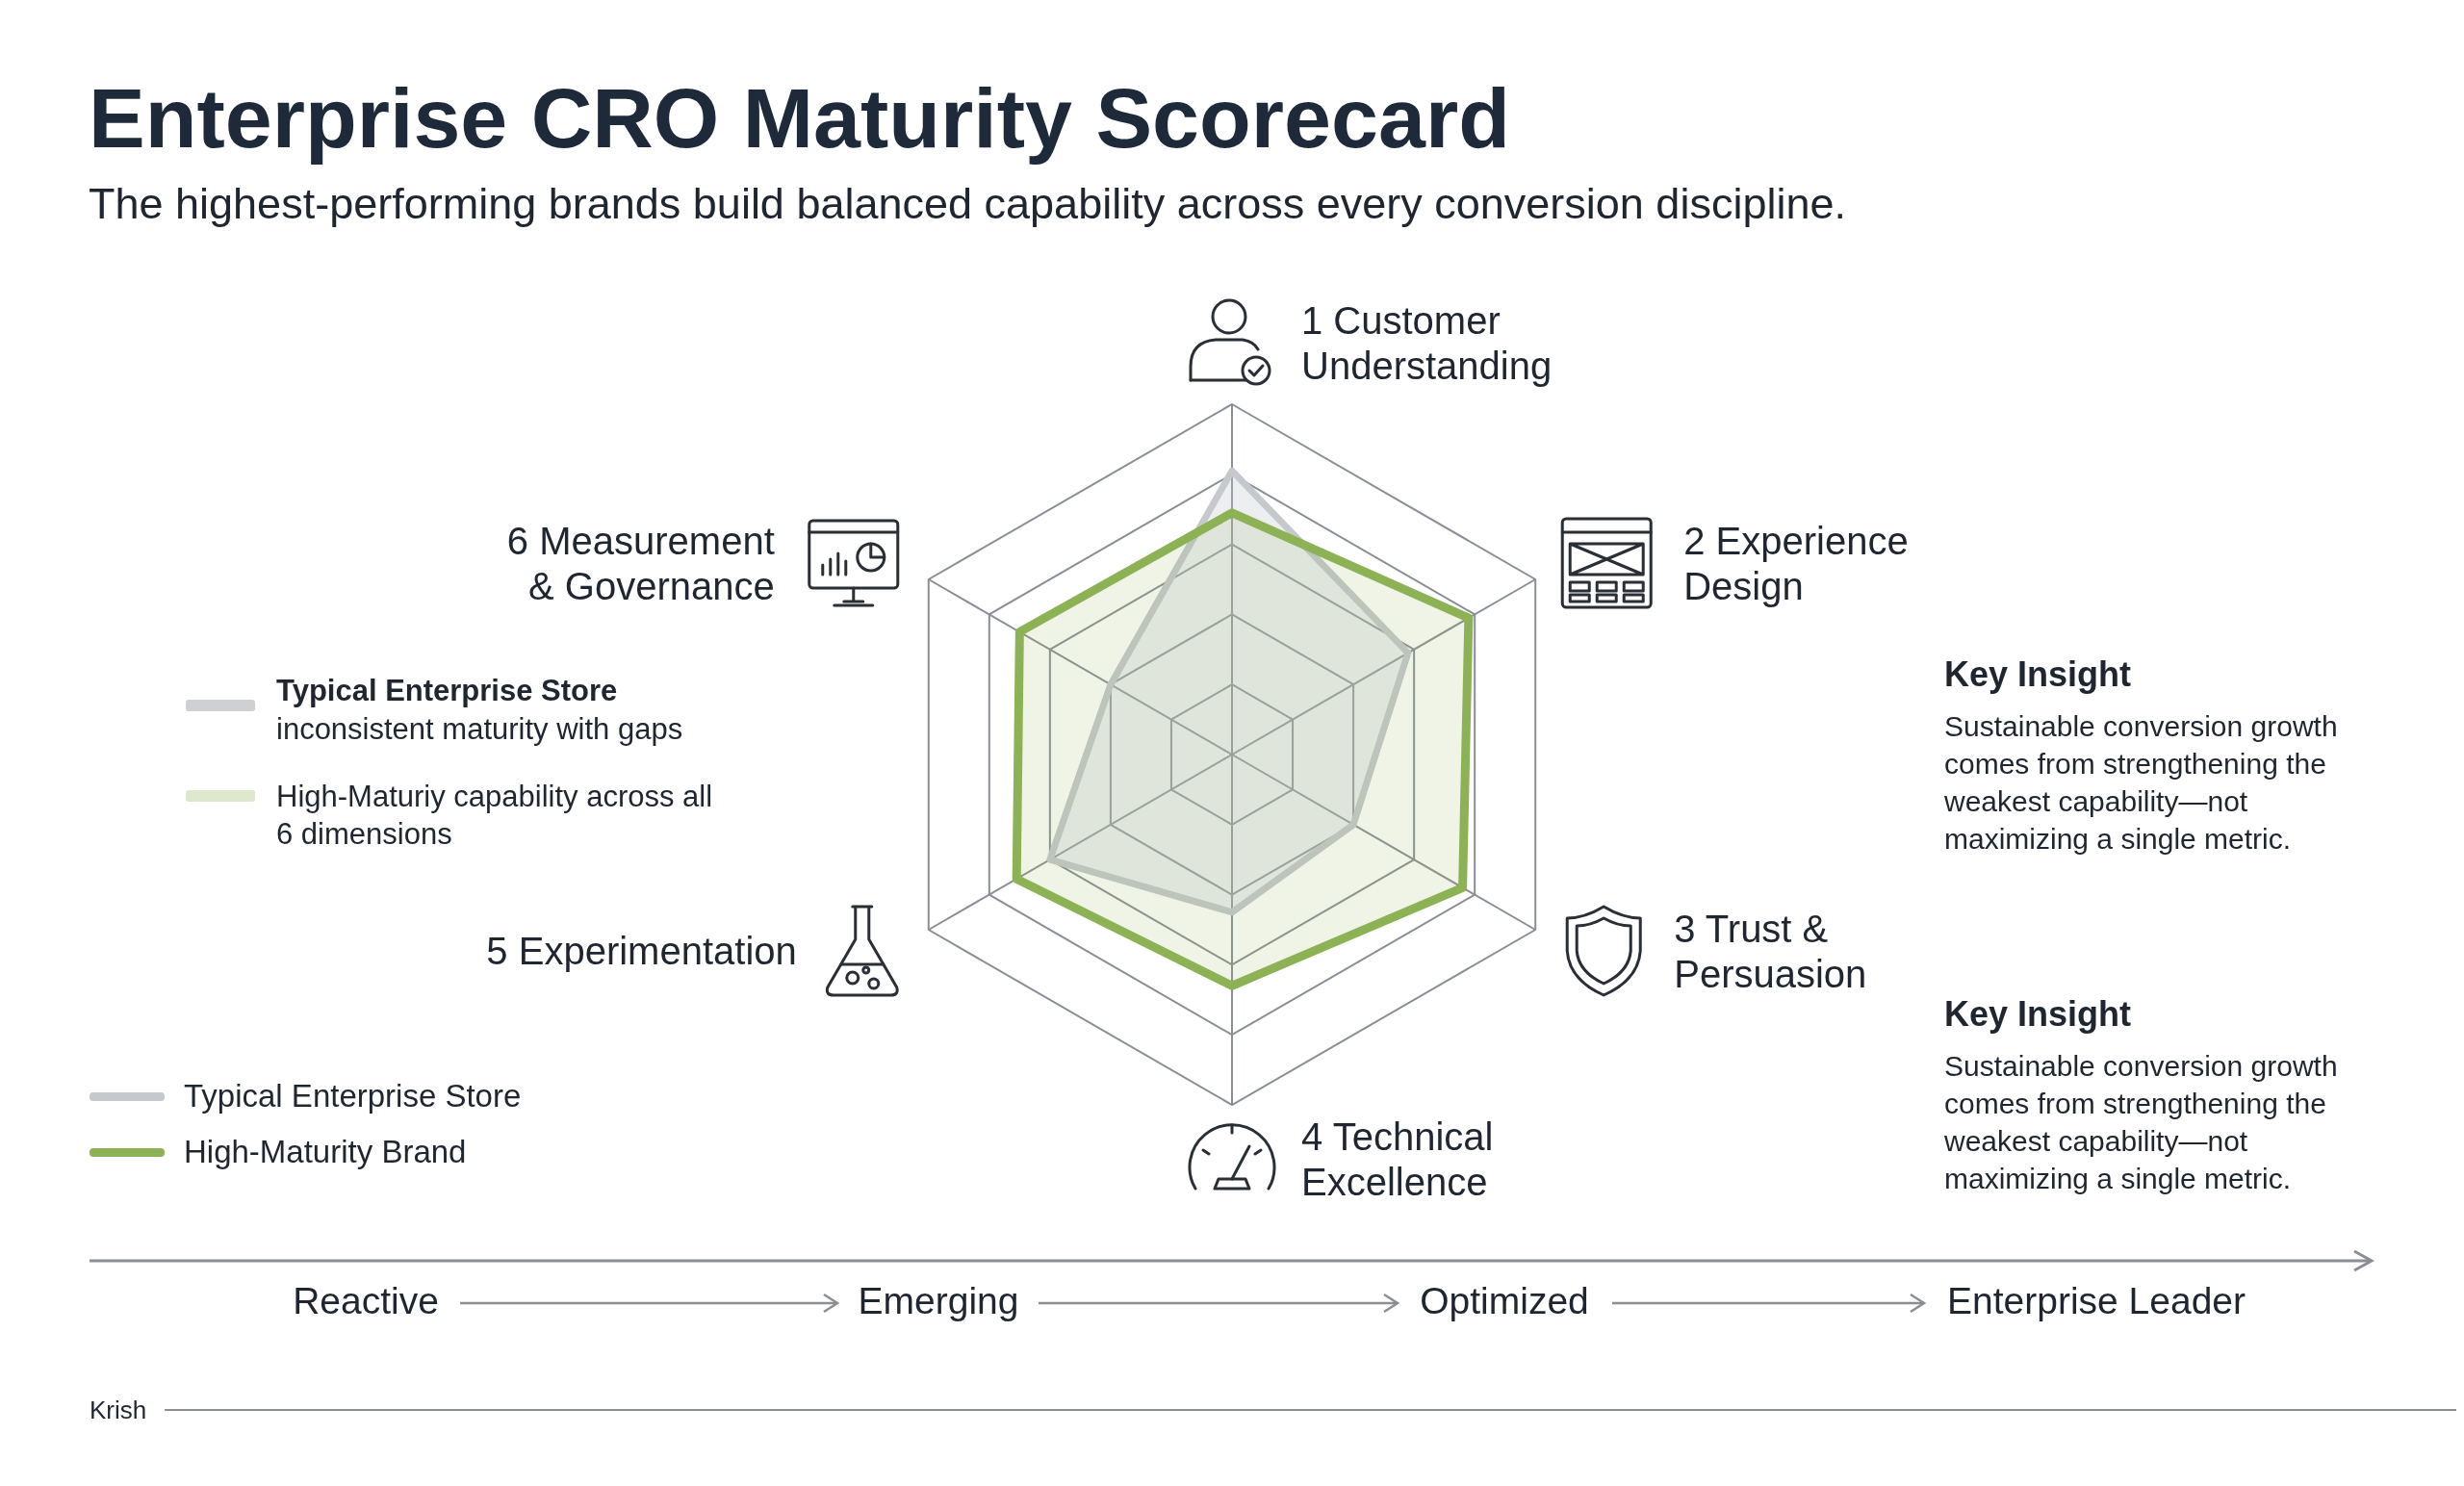 The image size is (2464, 1486). Describe the element at coordinates (479, 730) in the screenshot. I see `text: inconsistent maturity with gaps` at that location.